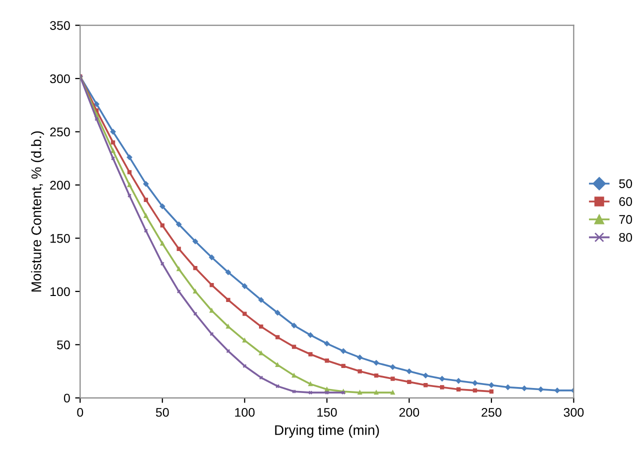 This screenshot has height=460, width=641. Describe the element at coordinates (245, 412) in the screenshot. I see `x-tick-label: 100` at that location.